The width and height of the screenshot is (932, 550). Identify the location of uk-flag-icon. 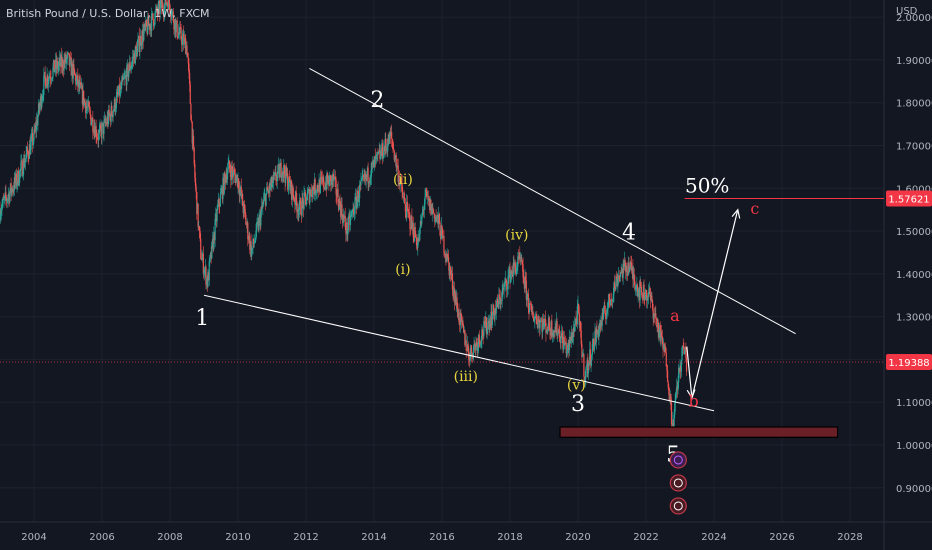
(678, 483).